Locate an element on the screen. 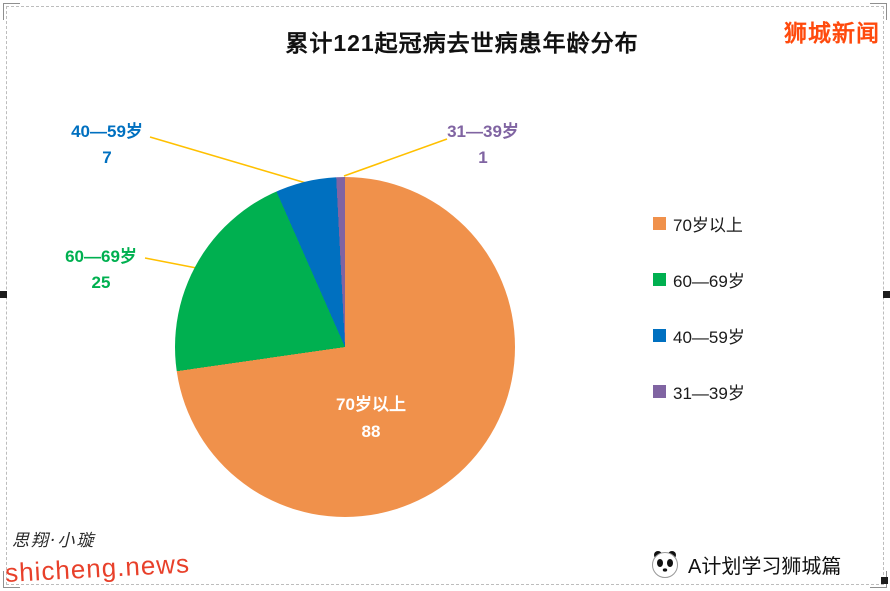  author-signature: 思翔·小璇 is located at coordinates (54, 541).